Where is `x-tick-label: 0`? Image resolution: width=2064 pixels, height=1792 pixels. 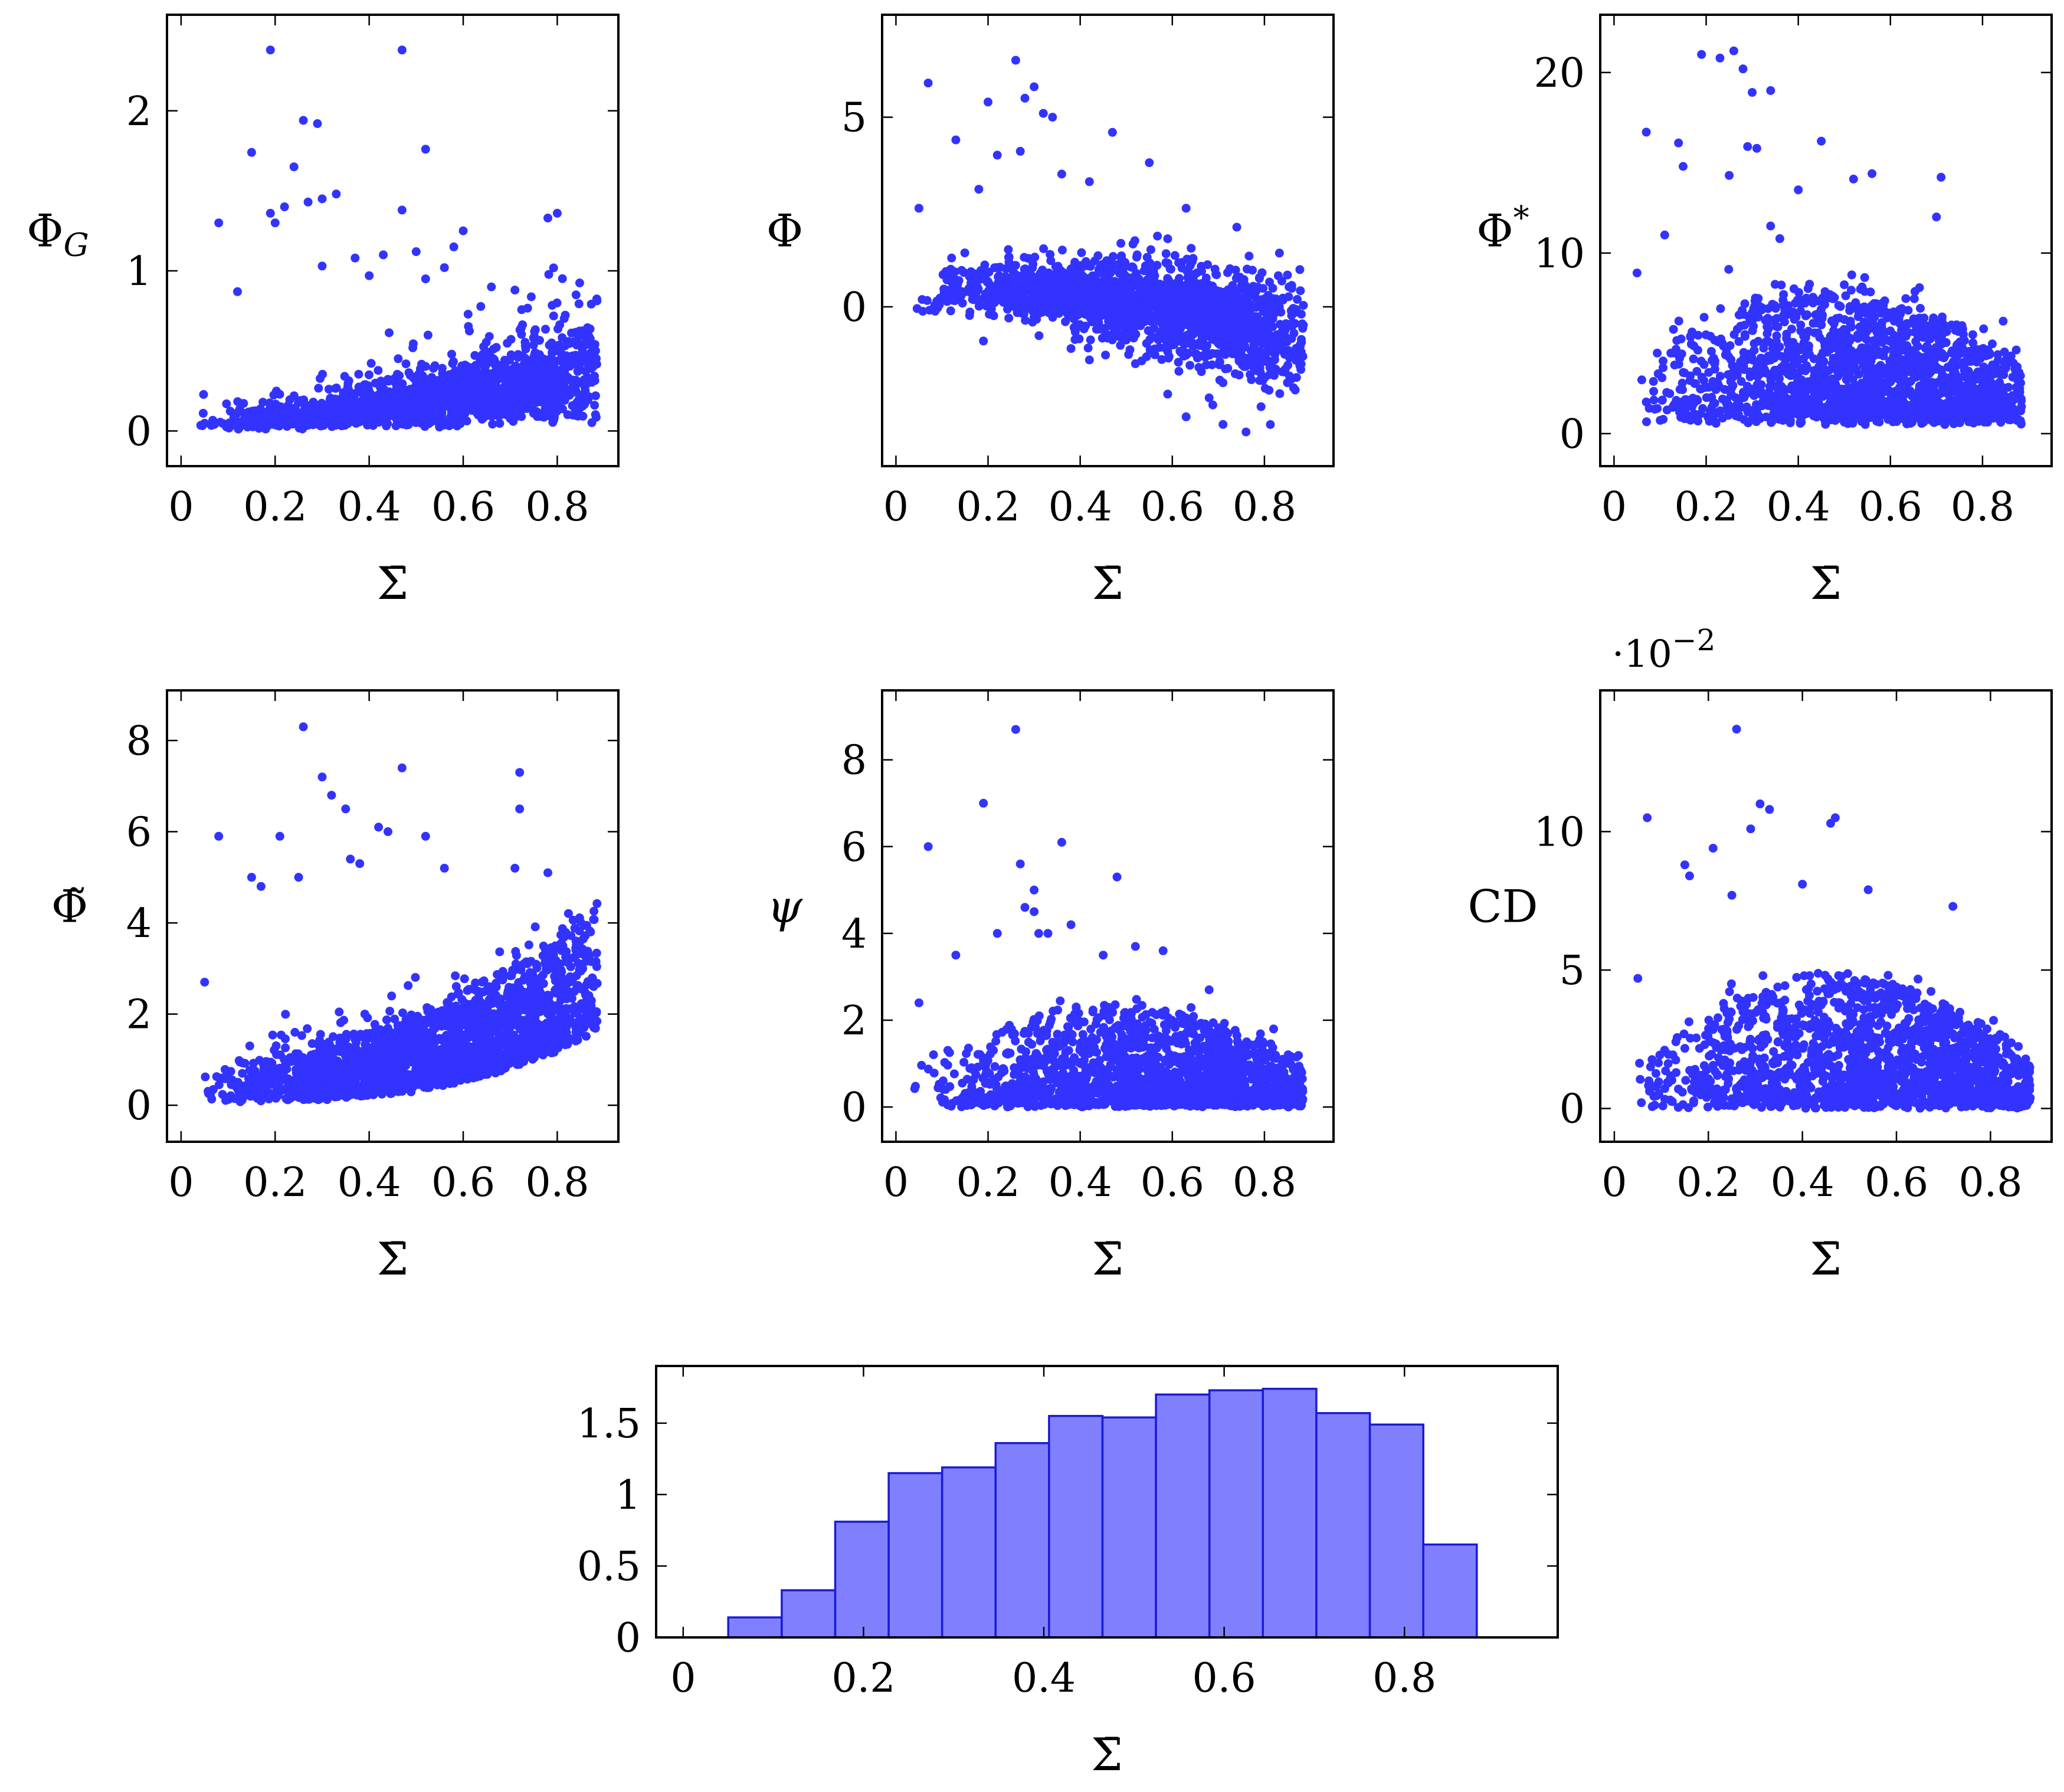
x-tick-label: 0 is located at coordinates (896, 507).